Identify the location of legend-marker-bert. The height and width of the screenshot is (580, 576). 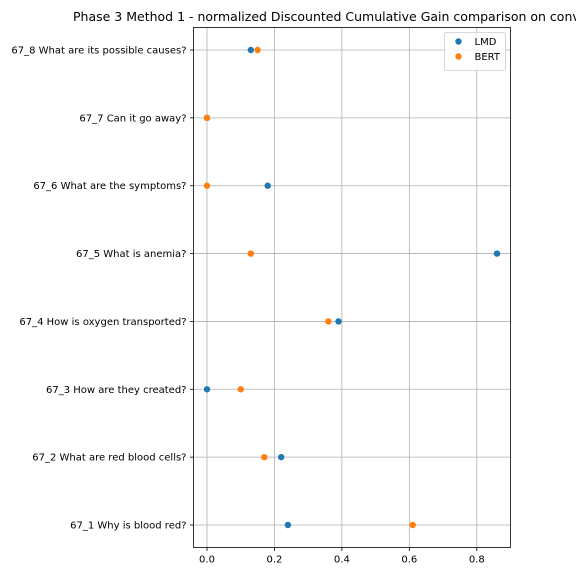
(458, 56).